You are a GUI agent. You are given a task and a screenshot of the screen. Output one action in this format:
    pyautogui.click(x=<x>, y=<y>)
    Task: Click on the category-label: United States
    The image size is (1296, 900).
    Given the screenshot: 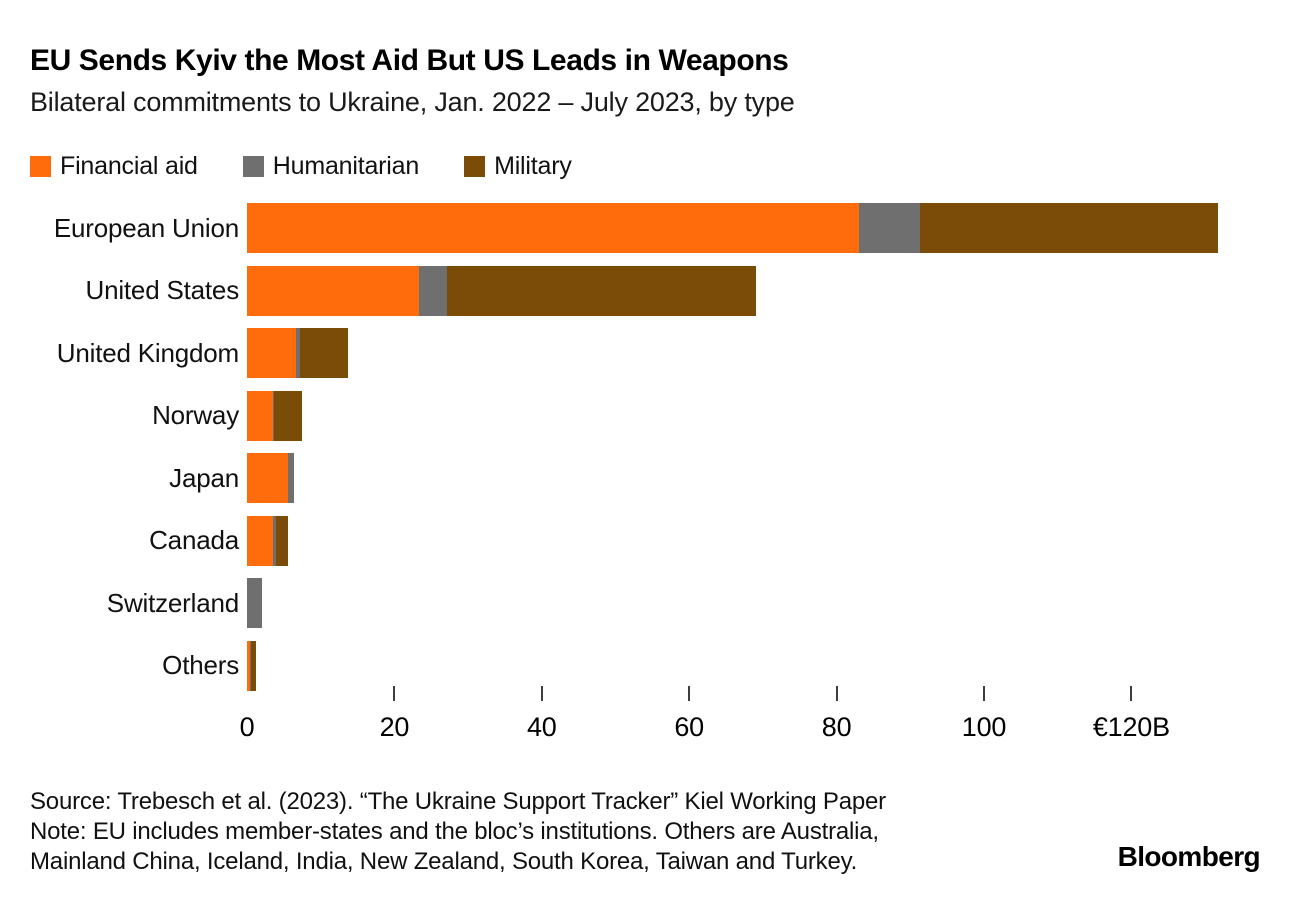 What is the action you would take?
    pyautogui.click(x=162, y=290)
    